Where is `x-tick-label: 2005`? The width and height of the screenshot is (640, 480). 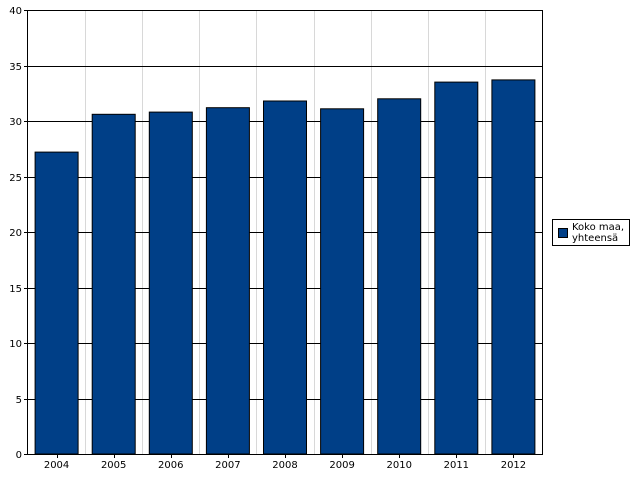 x-tick-label: 2005 is located at coordinates (113, 465).